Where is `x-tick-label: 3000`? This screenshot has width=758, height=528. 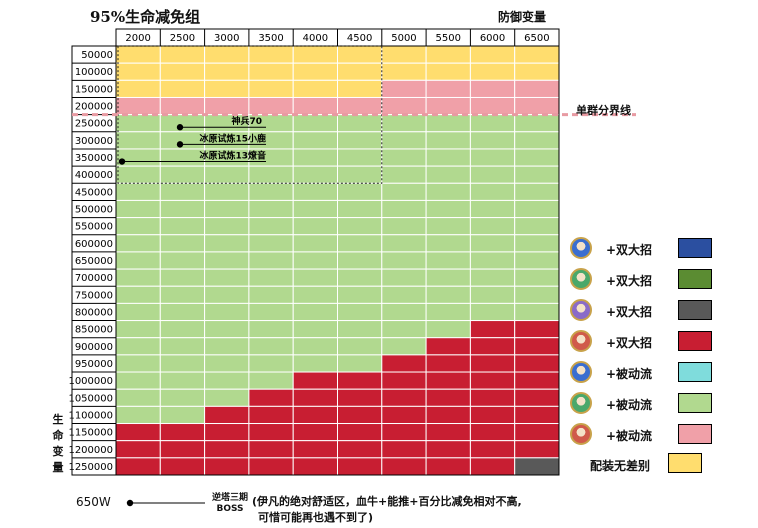
x-tick-label: 3000 is located at coordinates (226, 38).